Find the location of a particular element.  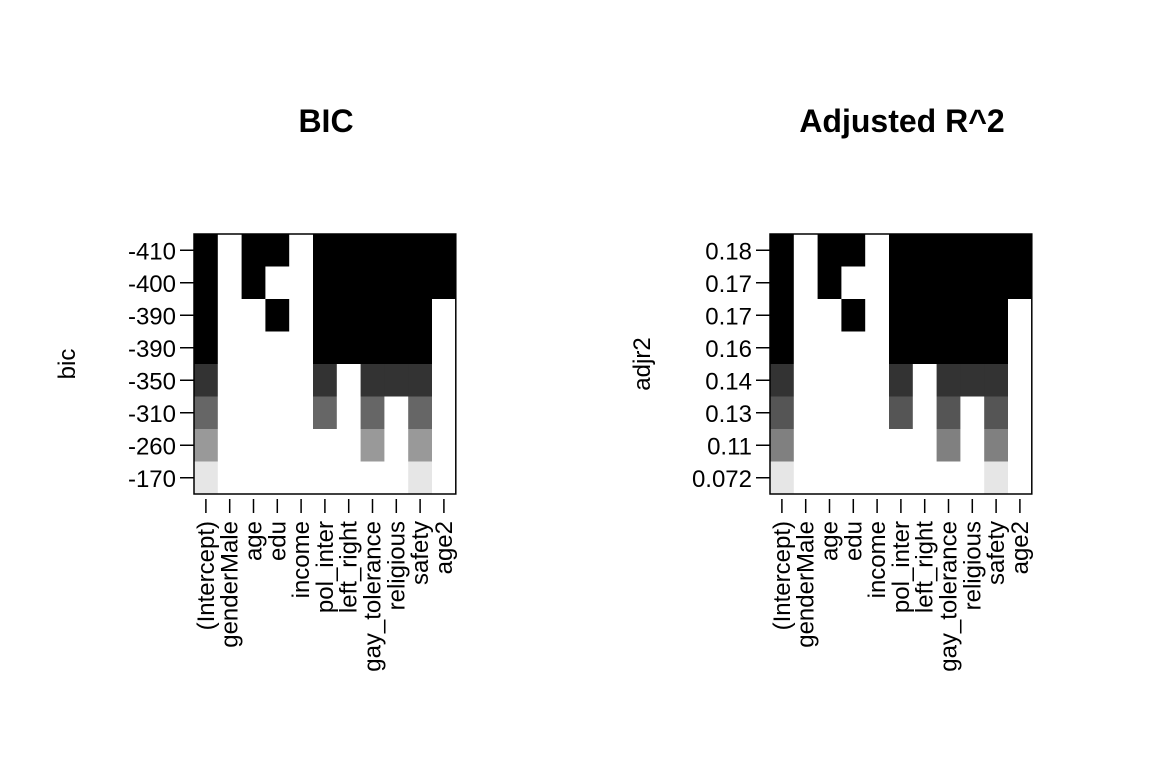

y-tick-label: 0.14 is located at coordinates (728, 381).